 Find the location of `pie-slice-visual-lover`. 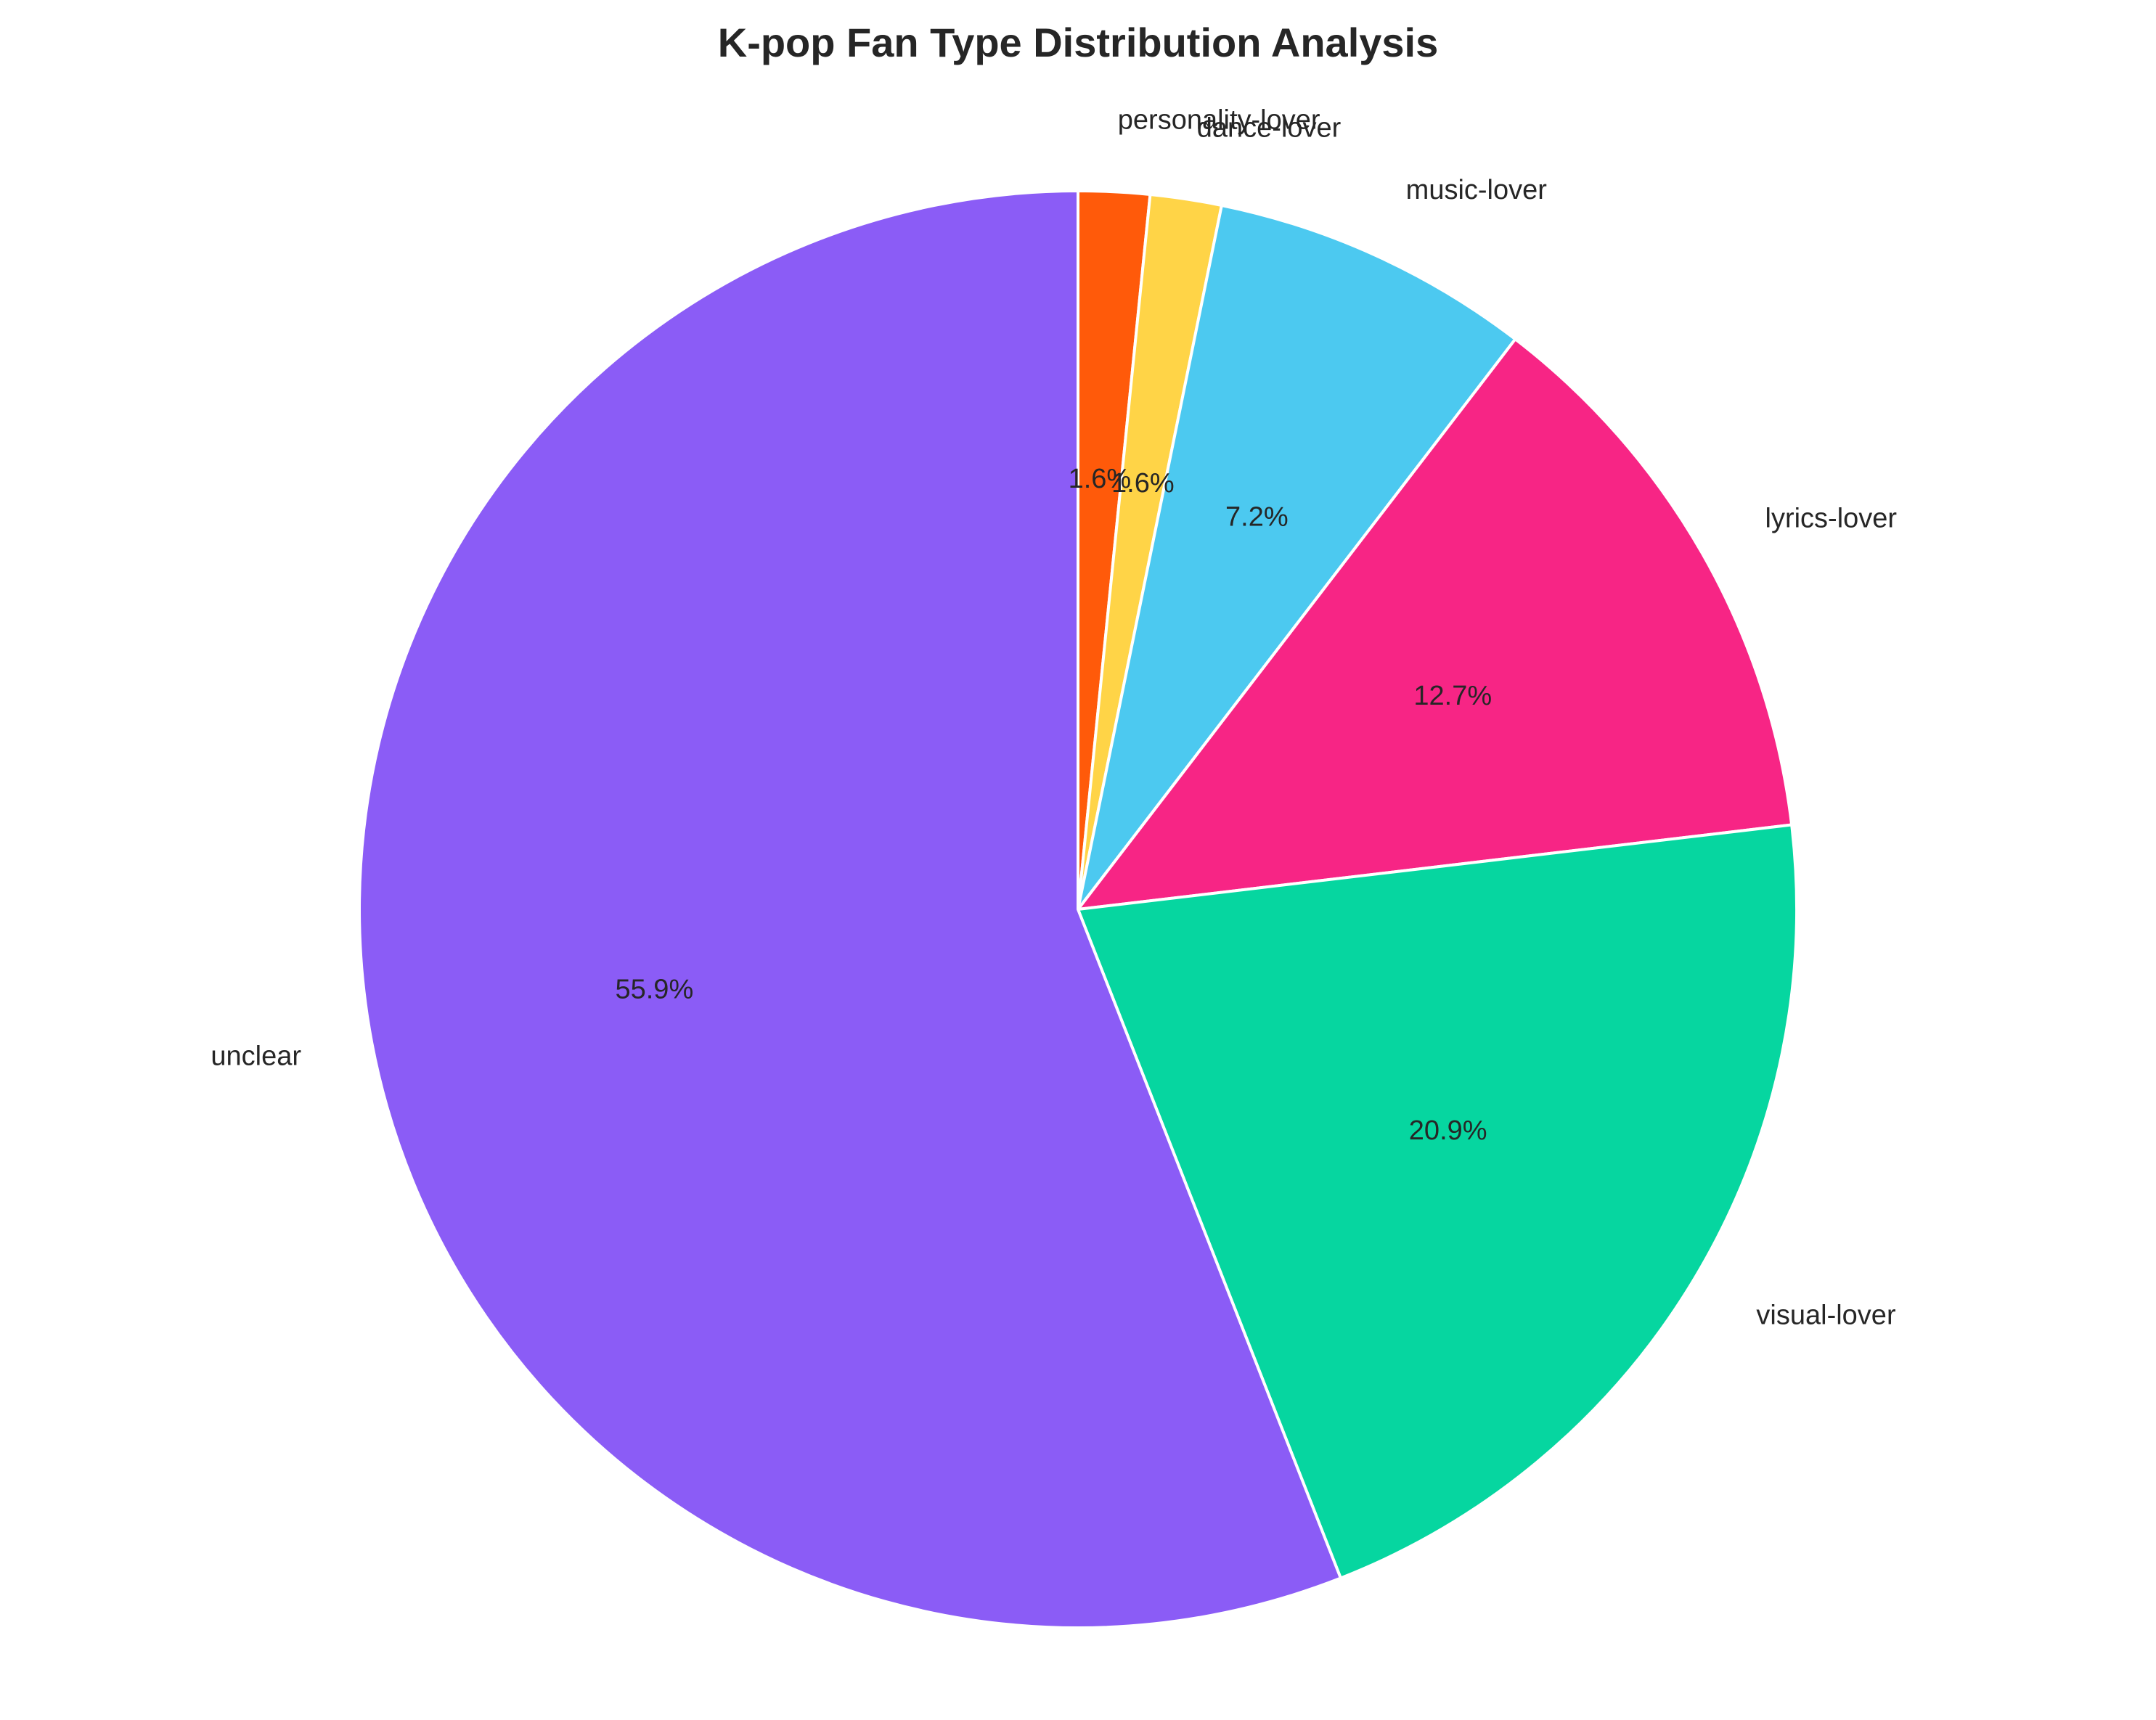

pie-slice-visual-lover is located at coordinates (1438, 1201).